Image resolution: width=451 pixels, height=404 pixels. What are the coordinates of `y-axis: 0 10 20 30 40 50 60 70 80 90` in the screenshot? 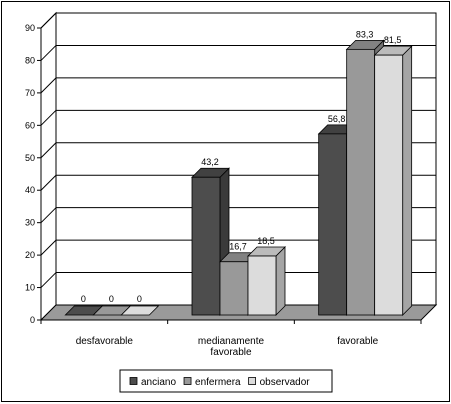 It's located at (33, 174).